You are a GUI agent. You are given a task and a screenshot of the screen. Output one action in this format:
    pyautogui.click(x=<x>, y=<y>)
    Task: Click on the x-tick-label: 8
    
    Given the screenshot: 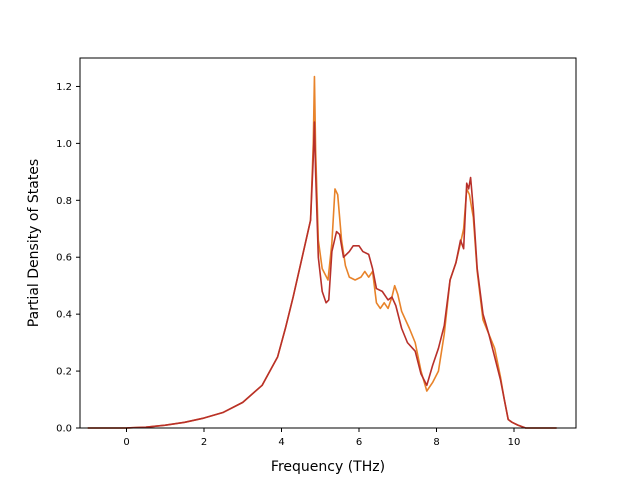 What is the action you would take?
    pyautogui.click(x=436, y=442)
    